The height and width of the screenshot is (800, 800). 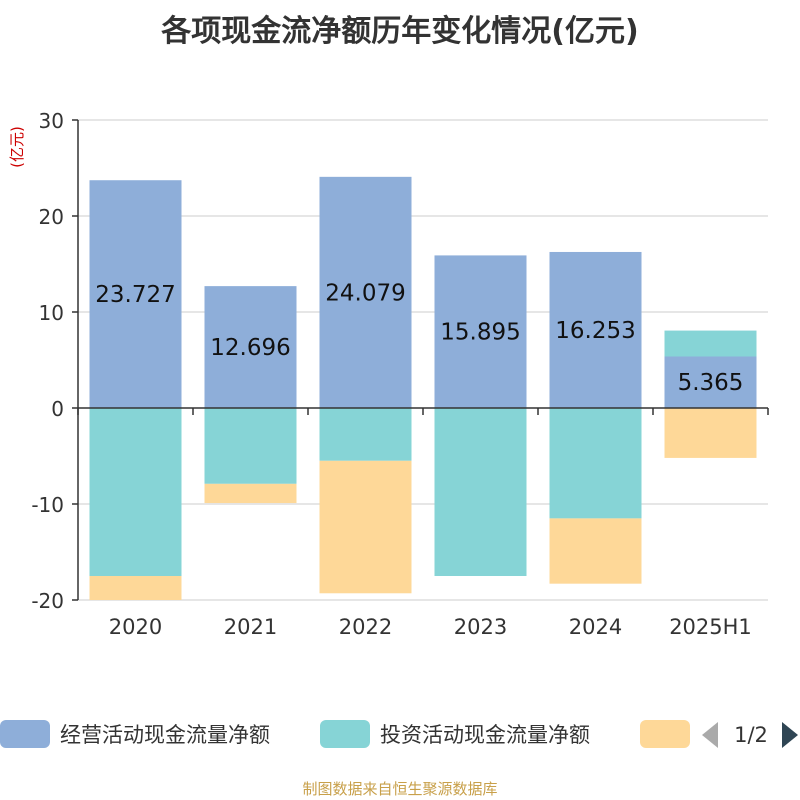 I want to click on legend-label: 经营活动现金流量净额, so click(x=165, y=735).